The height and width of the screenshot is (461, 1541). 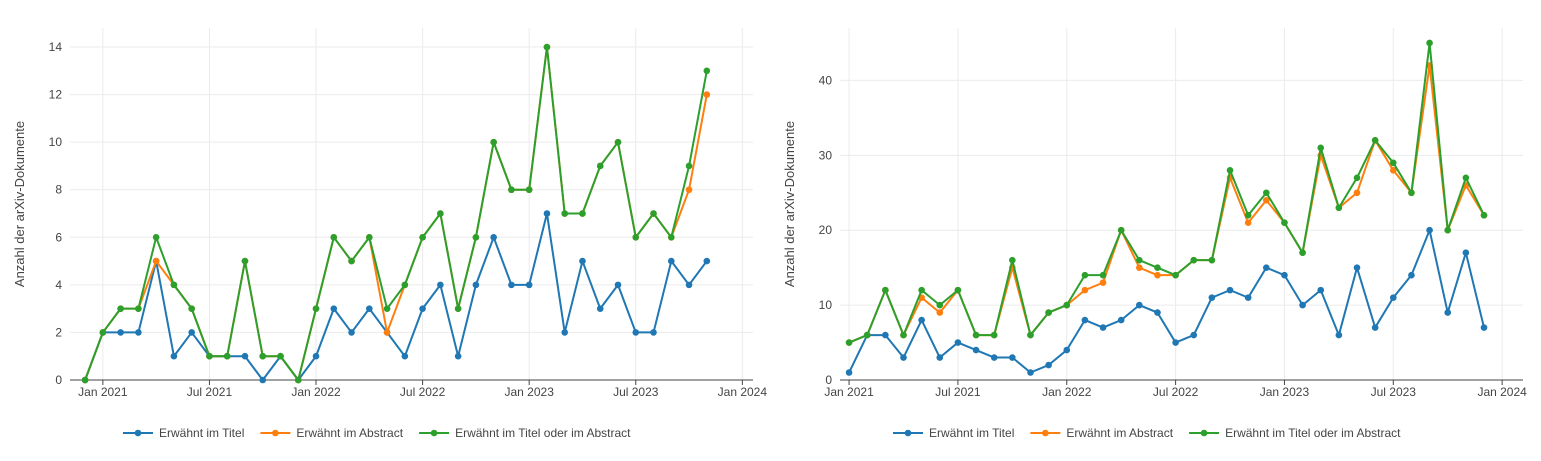 What do you see at coordinates (1313, 433) in the screenshot?
I see `legend-label: Erwähnt im Titel oder im Abstract` at bounding box center [1313, 433].